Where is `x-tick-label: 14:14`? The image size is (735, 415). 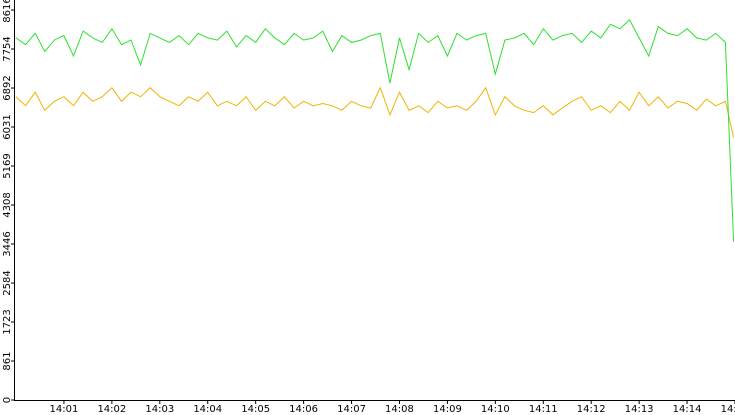
x-tick-label: 14:14 is located at coordinates (687, 409).